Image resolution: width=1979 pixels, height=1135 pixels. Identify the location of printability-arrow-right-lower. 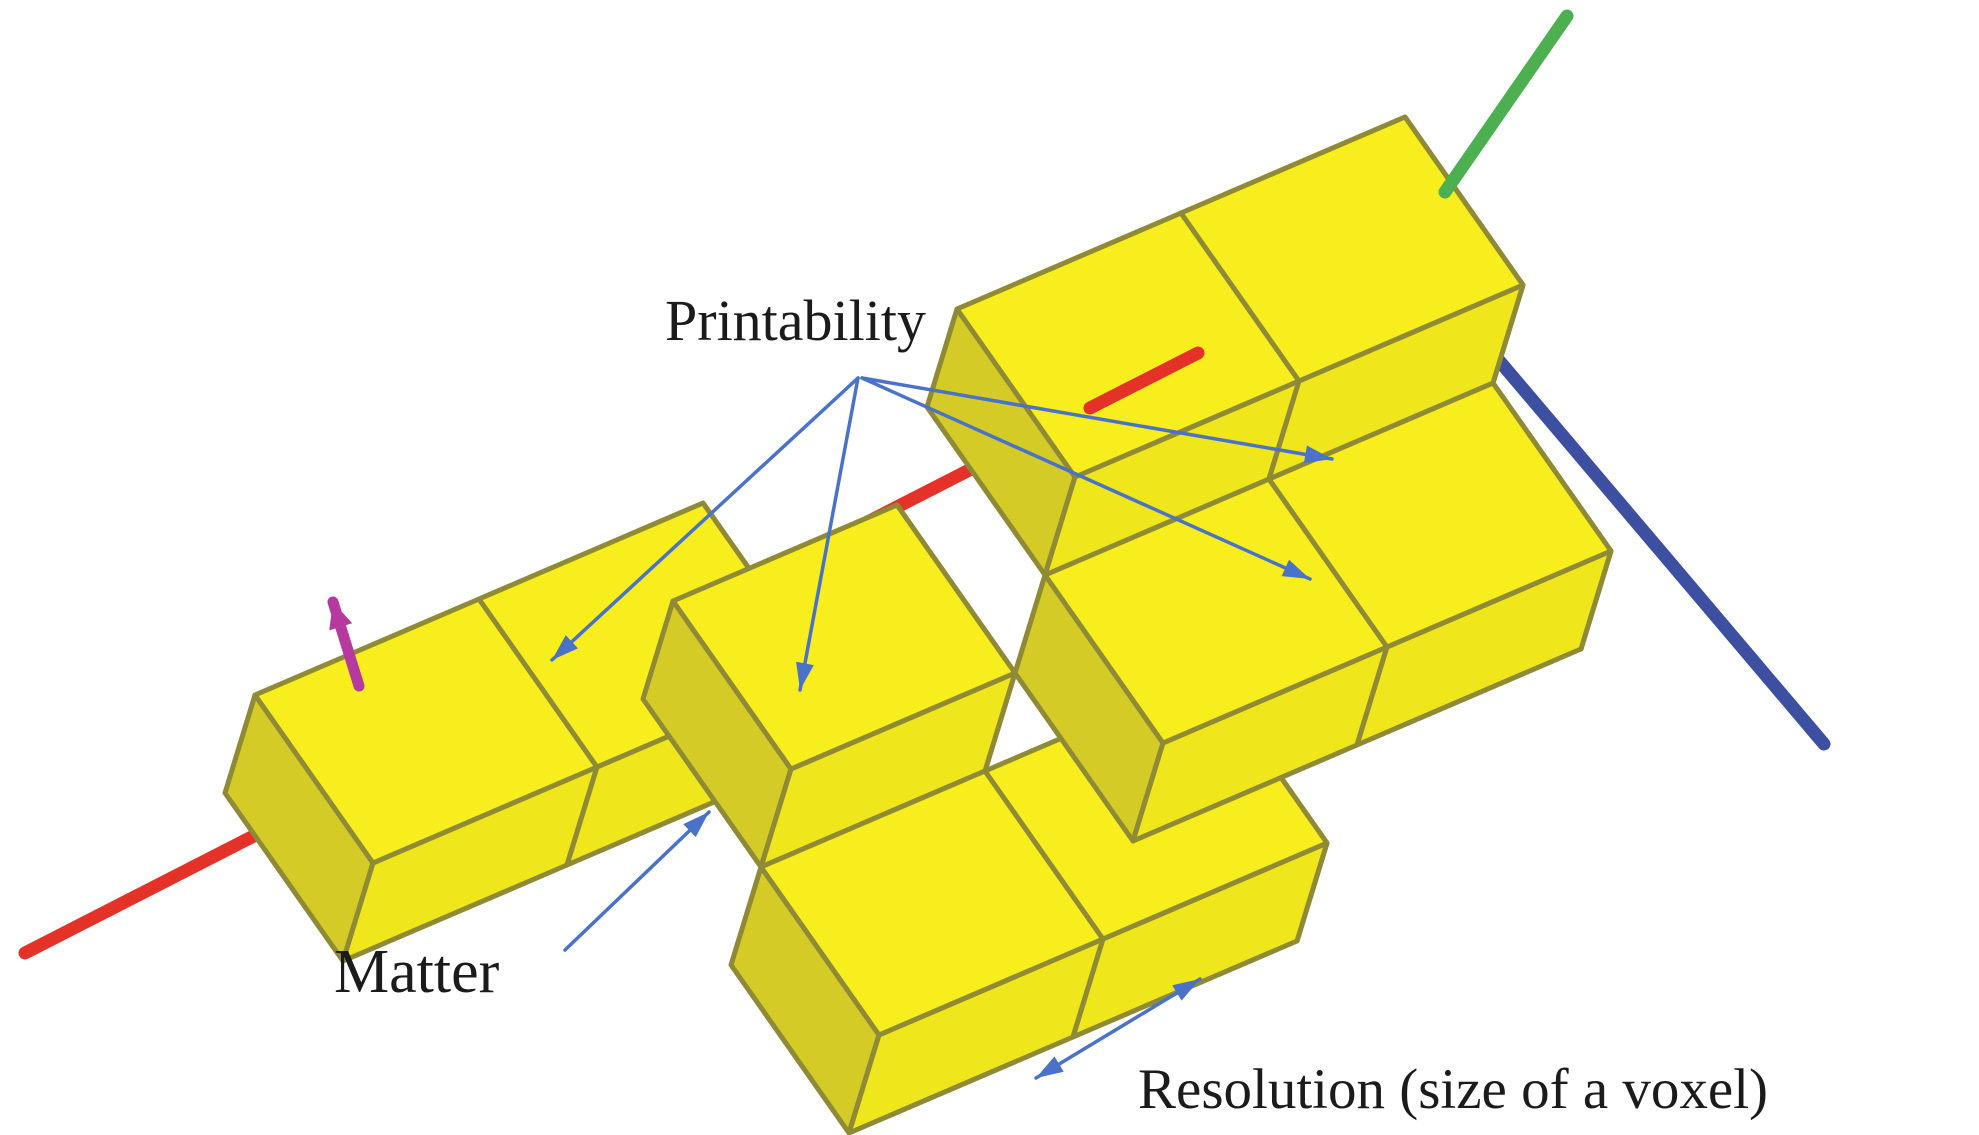
(1086, 478).